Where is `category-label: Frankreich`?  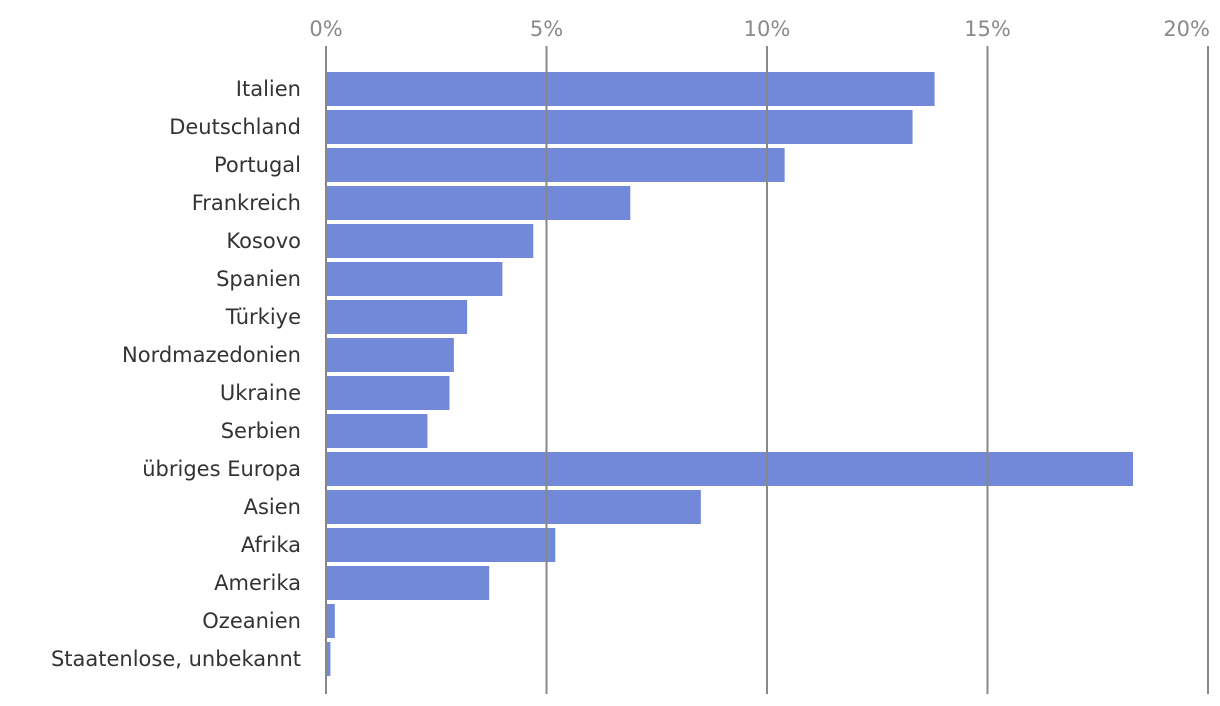
category-label: Frankreich is located at coordinates (246, 203).